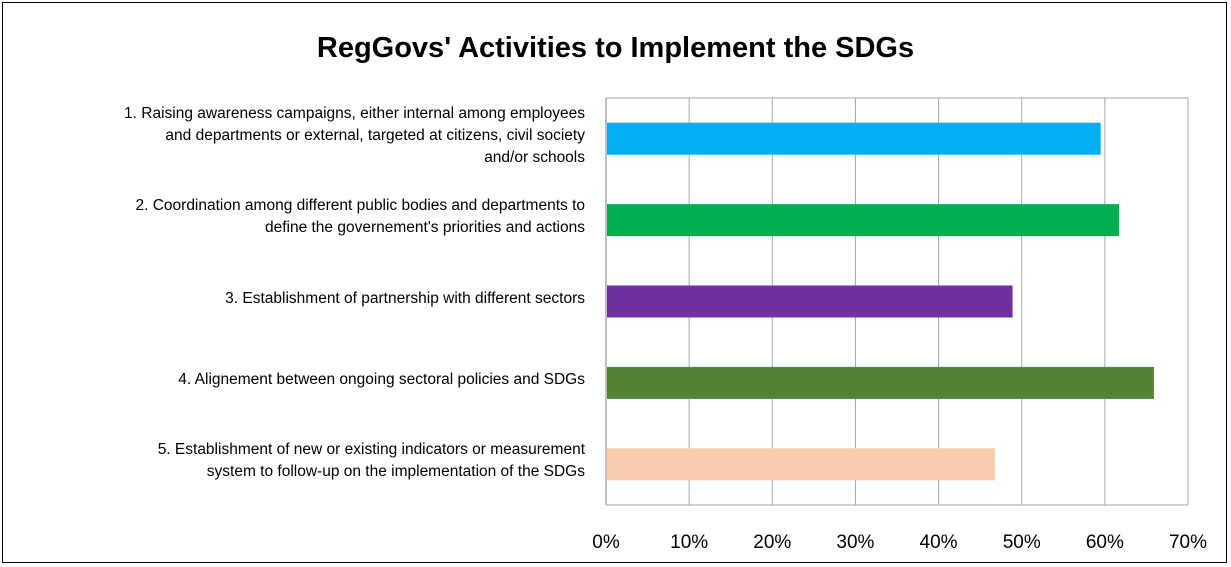 The width and height of the screenshot is (1231, 567). Describe the element at coordinates (939, 542) in the screenshot. I see `x-tick-label: 40%` at that location.